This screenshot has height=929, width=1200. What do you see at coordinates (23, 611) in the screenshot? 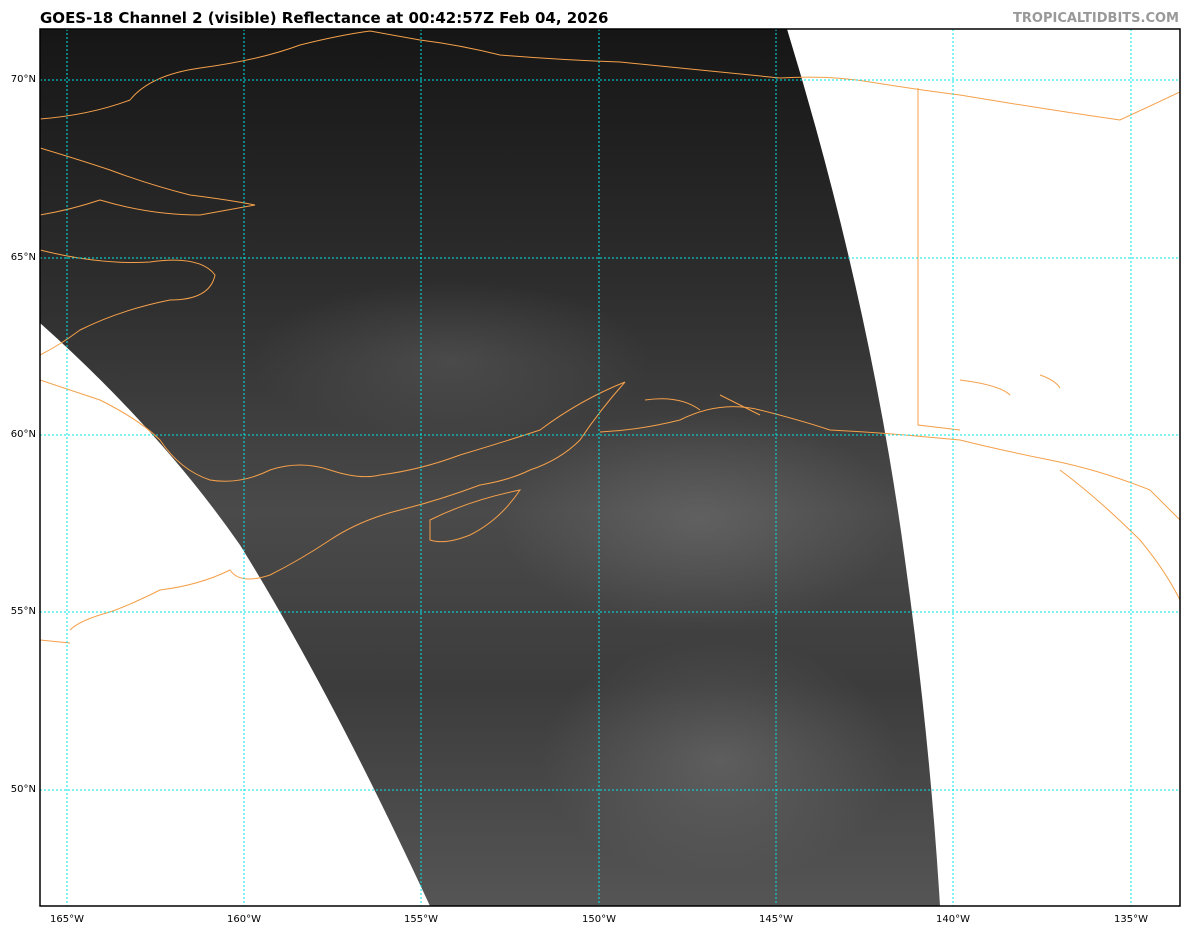
I see `lat-label-55n: 55°N` at bounding box center [23, 611].